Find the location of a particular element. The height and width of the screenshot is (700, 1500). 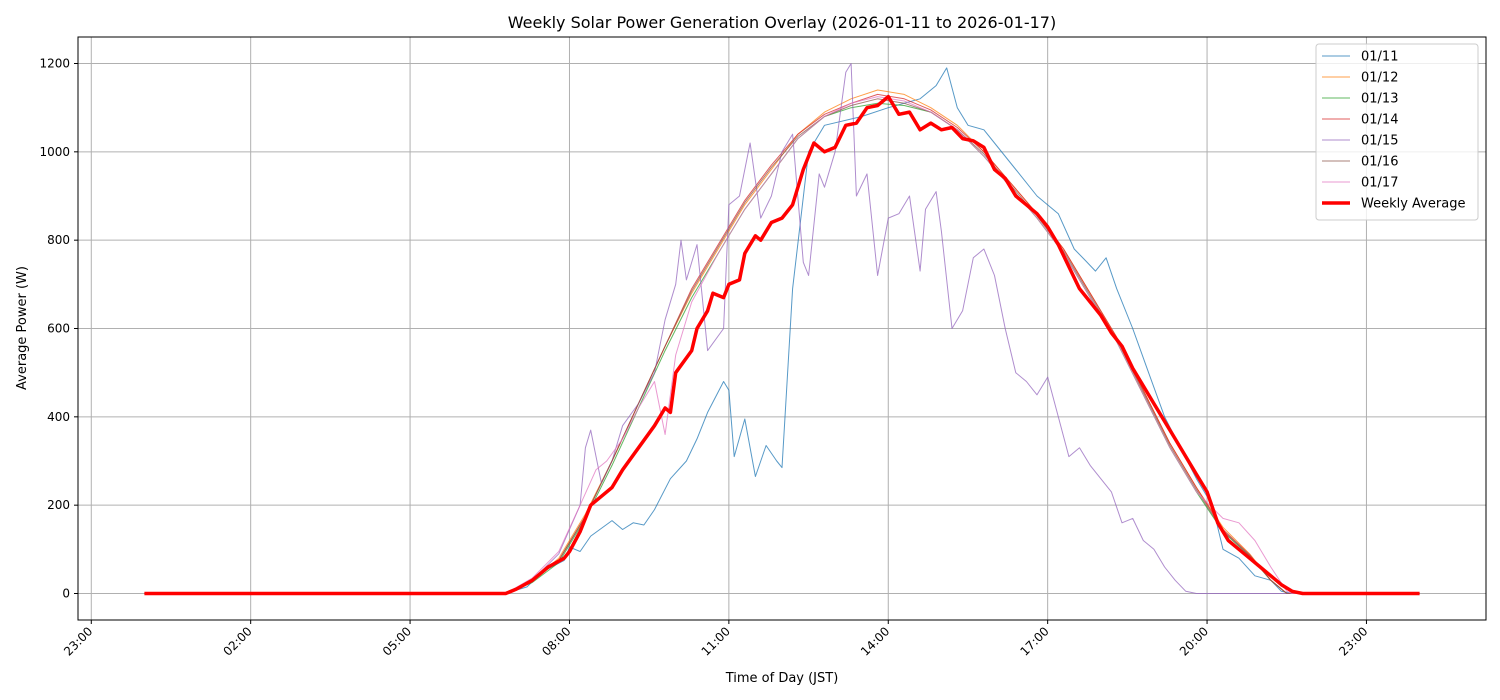

legend-label: 01/12 is located at coordinates (1379, 78).